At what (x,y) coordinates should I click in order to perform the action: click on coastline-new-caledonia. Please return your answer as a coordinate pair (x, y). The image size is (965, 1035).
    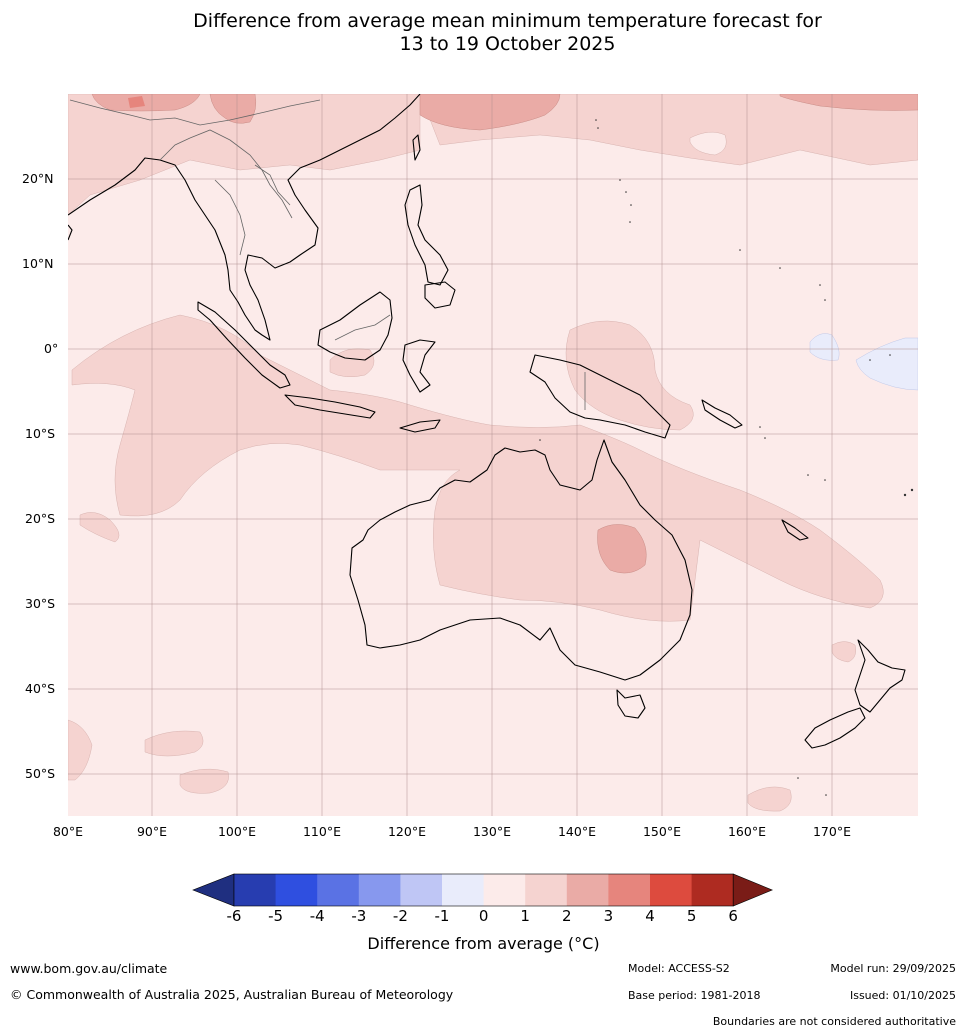
    Looking at the image, I should click on (795, 530).